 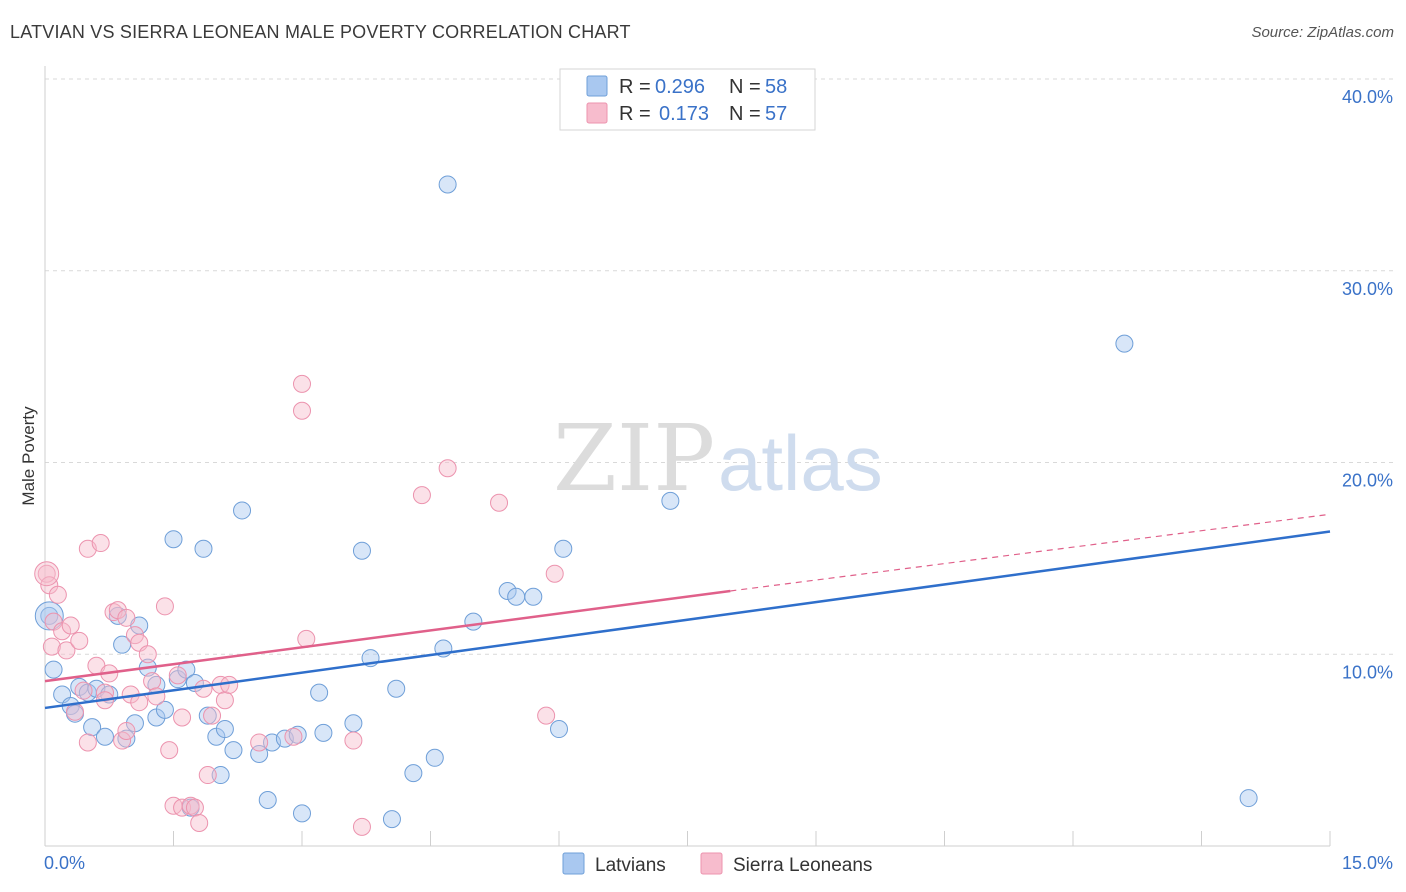 I want to click on legend-r-label-1: R =, so click(x=635, y=87).